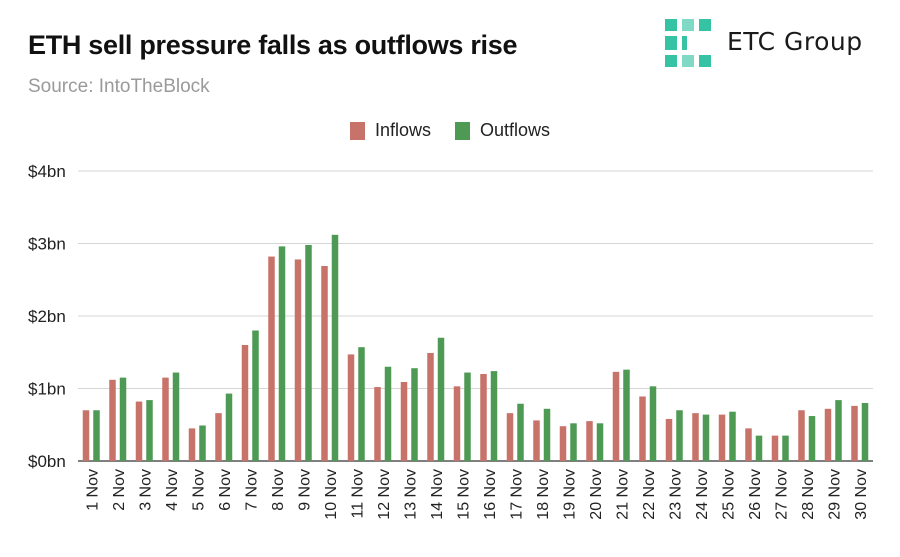  I want to click on legend-swatch-inflows, so click(357, 130).